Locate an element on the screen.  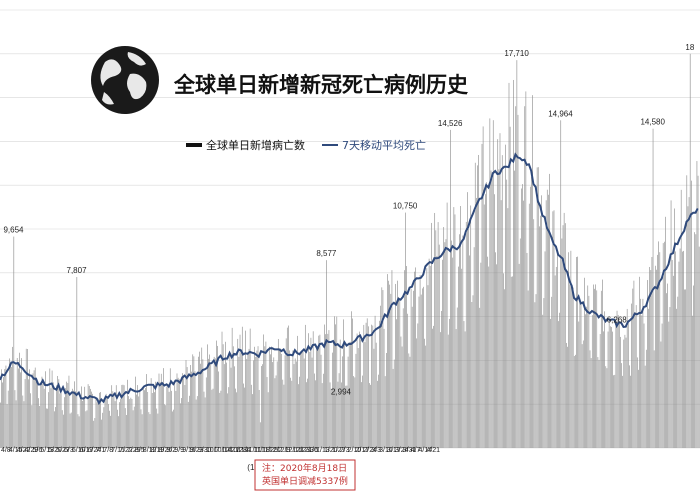
peak-value-label: 7,807 is located at coordinates (77, 270).